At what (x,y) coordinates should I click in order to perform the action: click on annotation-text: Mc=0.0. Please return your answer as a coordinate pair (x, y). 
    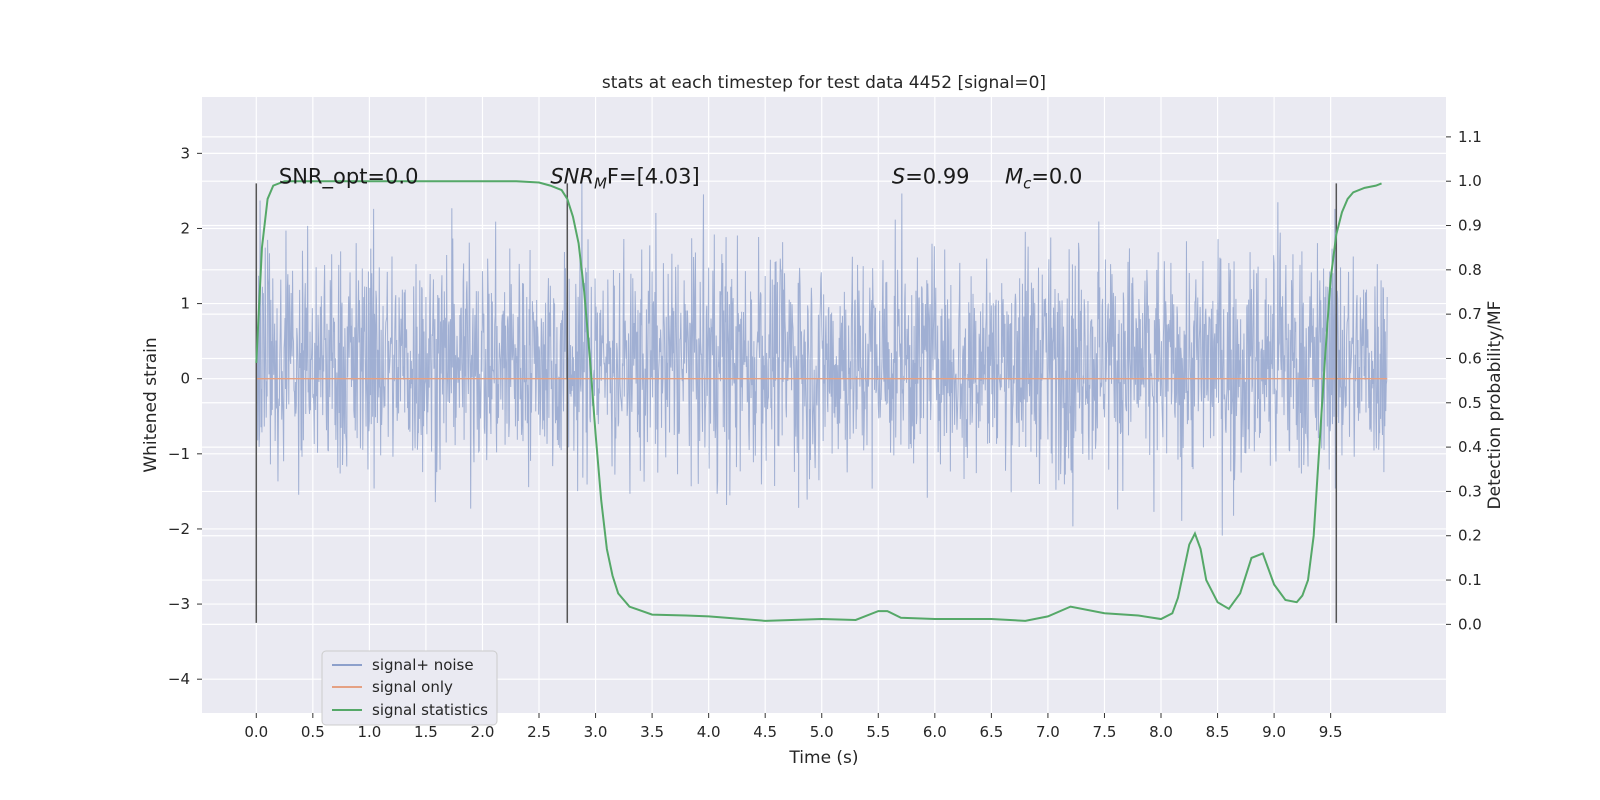
    Looking at the image, I should click on (1043, 178).